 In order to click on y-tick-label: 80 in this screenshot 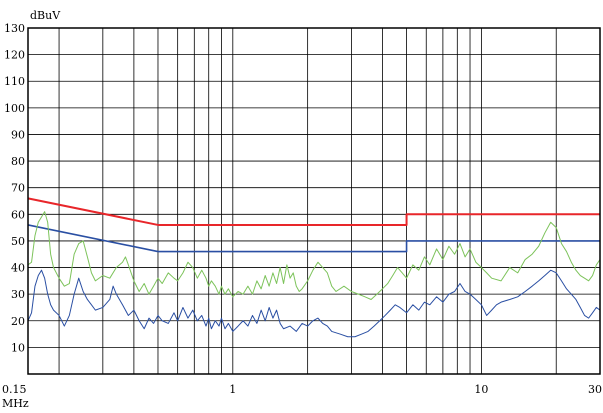, I will do `click(18, 161)`.